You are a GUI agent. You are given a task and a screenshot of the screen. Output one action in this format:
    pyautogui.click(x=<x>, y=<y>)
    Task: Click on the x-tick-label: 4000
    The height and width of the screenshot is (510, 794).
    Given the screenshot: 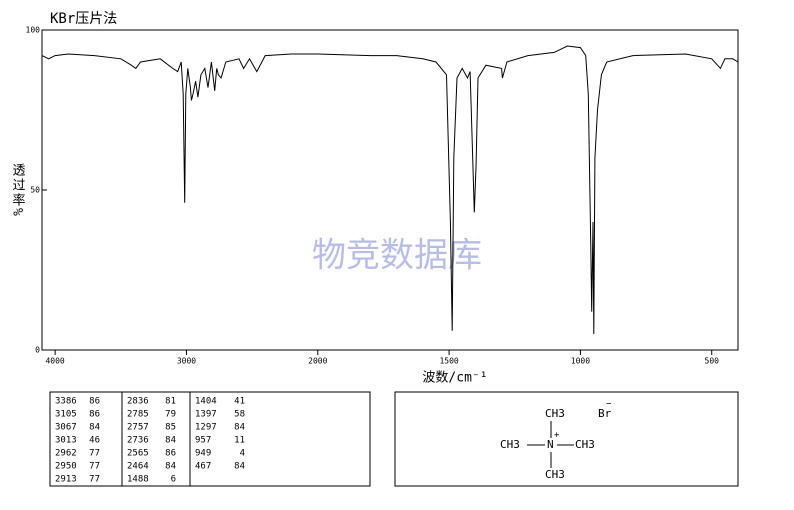 What is the action you would take?
    pyautogui.click(x=54, y=361)
    